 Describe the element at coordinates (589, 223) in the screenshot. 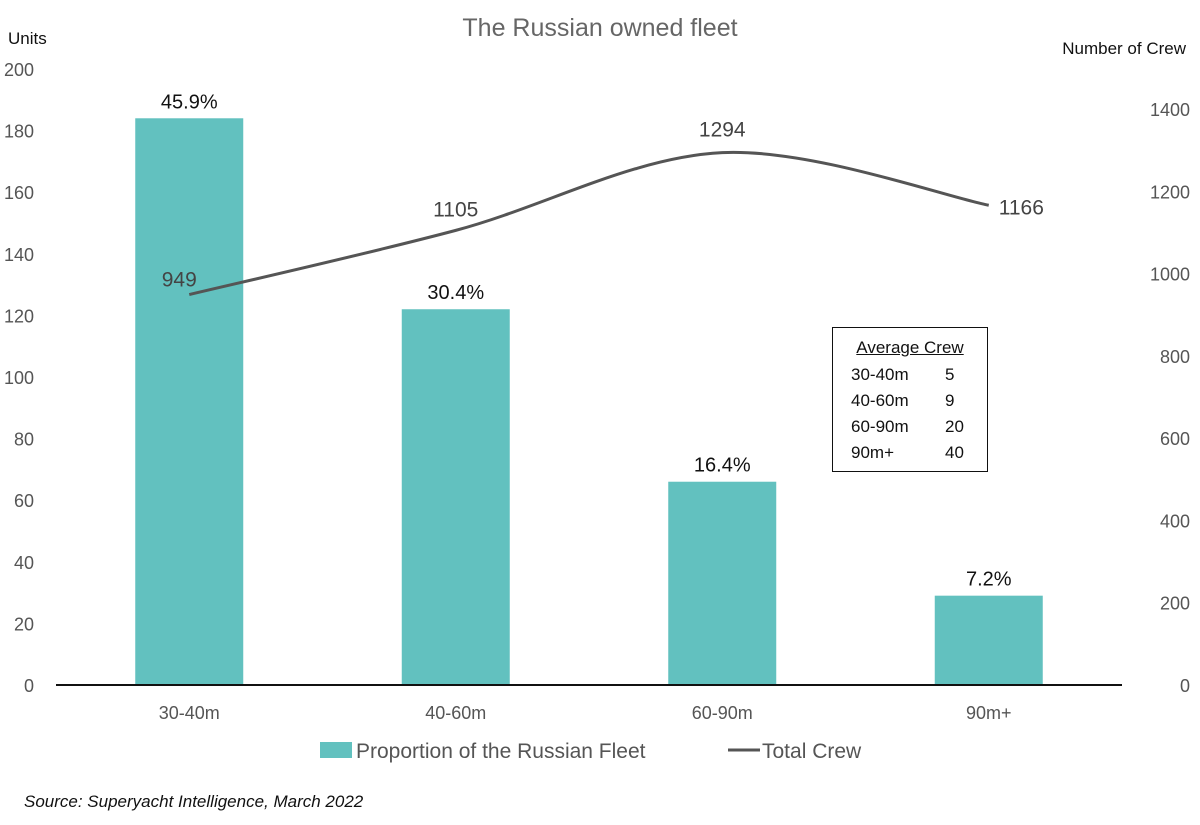

I see `total-crew-path` at that location.